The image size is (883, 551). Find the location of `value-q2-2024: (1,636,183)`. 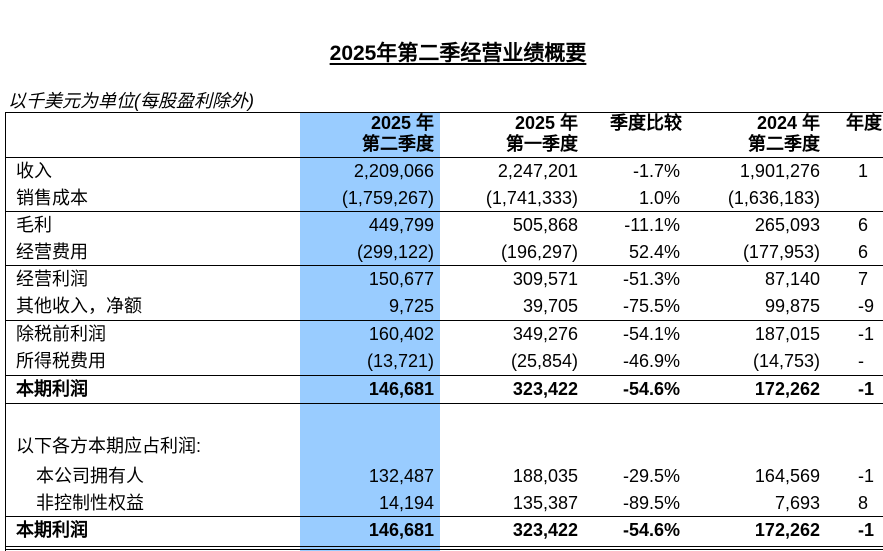

value-q2-2024: (1,636,183) is located at coordinates (773, 198).